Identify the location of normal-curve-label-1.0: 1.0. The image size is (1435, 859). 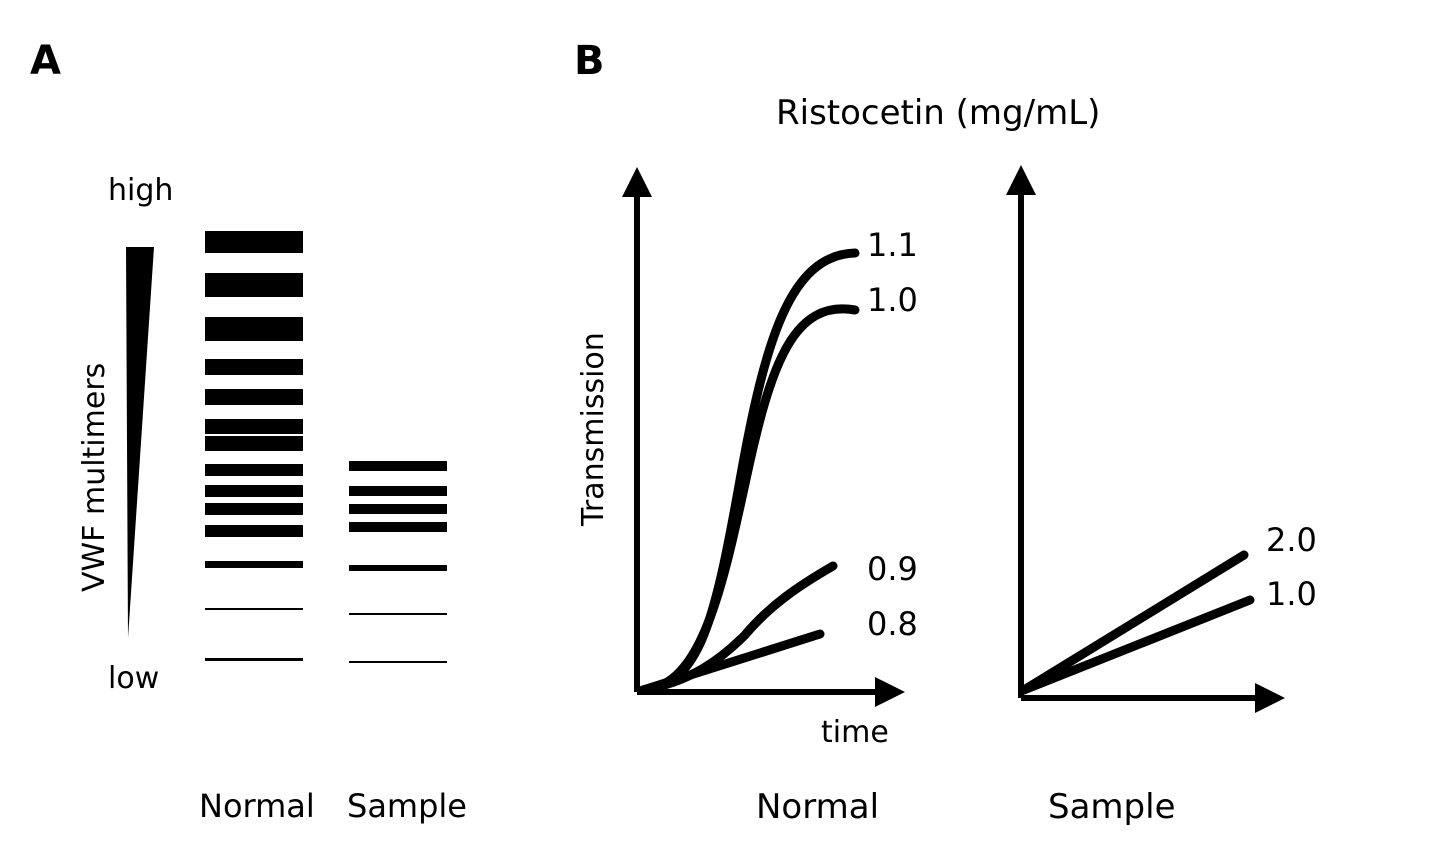
(892, 300).